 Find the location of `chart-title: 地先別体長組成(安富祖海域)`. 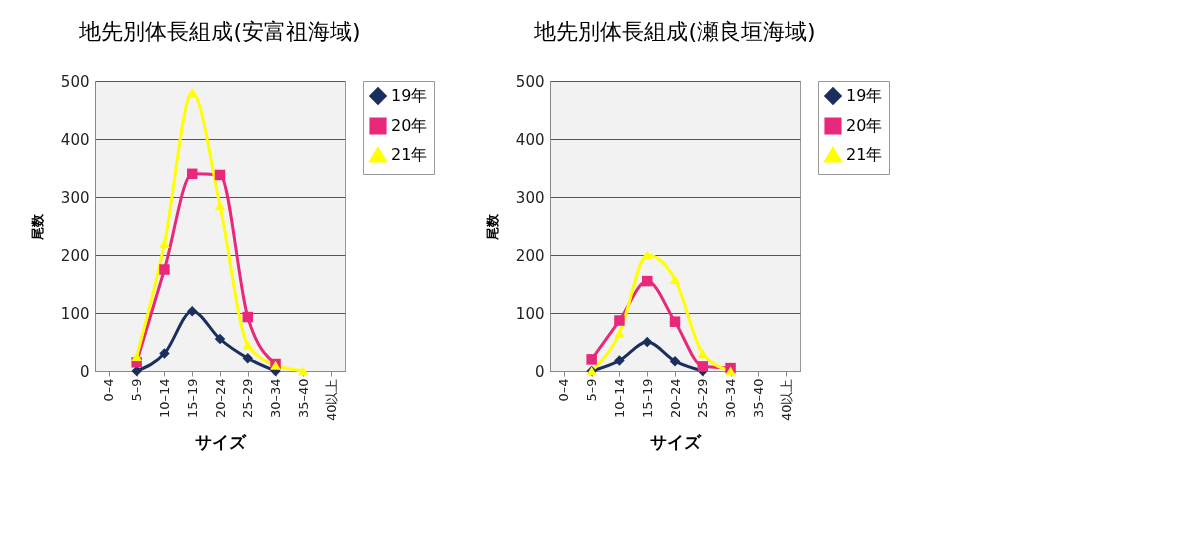

chart-title: 地先別体長組成(安富祖海域) is located at coordinates (219, 31).